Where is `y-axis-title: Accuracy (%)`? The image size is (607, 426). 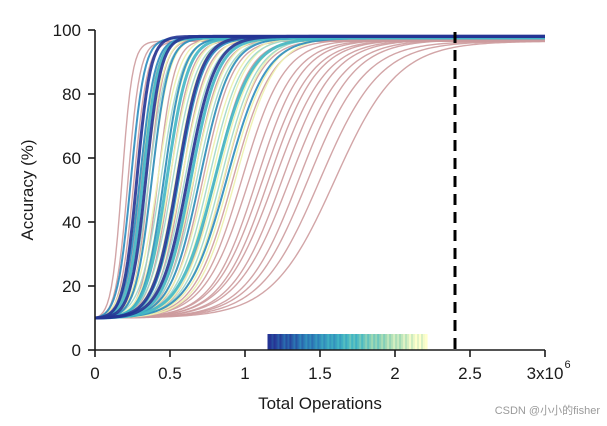 y-axis-title: Accuracy (%) is located at coordinates (27, 189).